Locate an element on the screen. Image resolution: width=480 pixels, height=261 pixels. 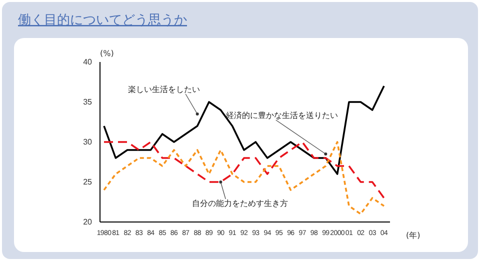
annotation: 楽しい生活をしたい is located at coordinates (164, 89).